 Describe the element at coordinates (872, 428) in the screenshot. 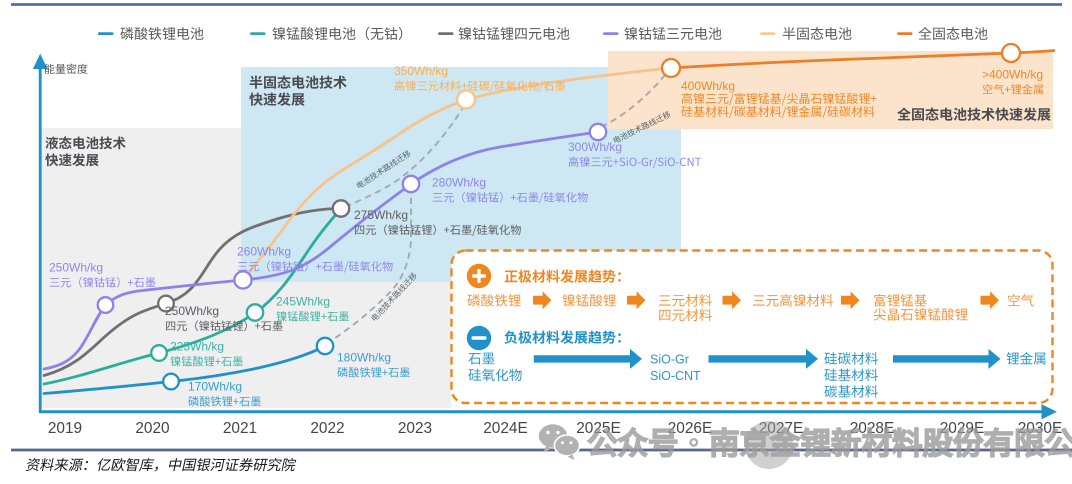

I see `svg-text: 2028E` at that location.